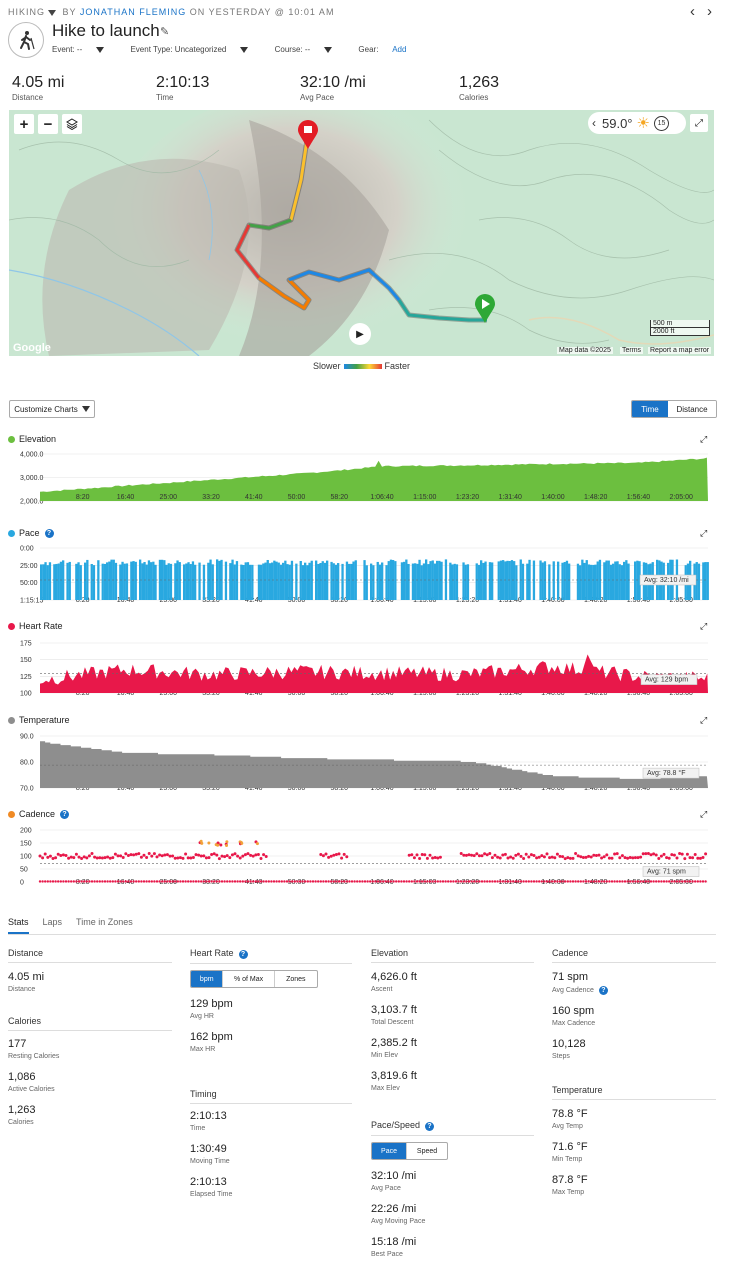 The image size is (731, 1280). I want to click on zones-button: Zones, so click(296, 979).